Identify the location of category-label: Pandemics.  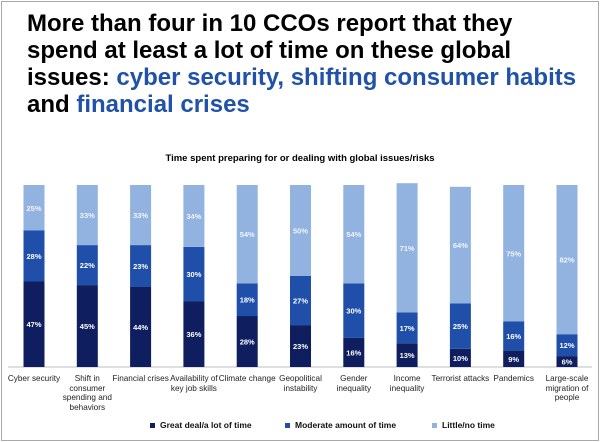
(513, 378).